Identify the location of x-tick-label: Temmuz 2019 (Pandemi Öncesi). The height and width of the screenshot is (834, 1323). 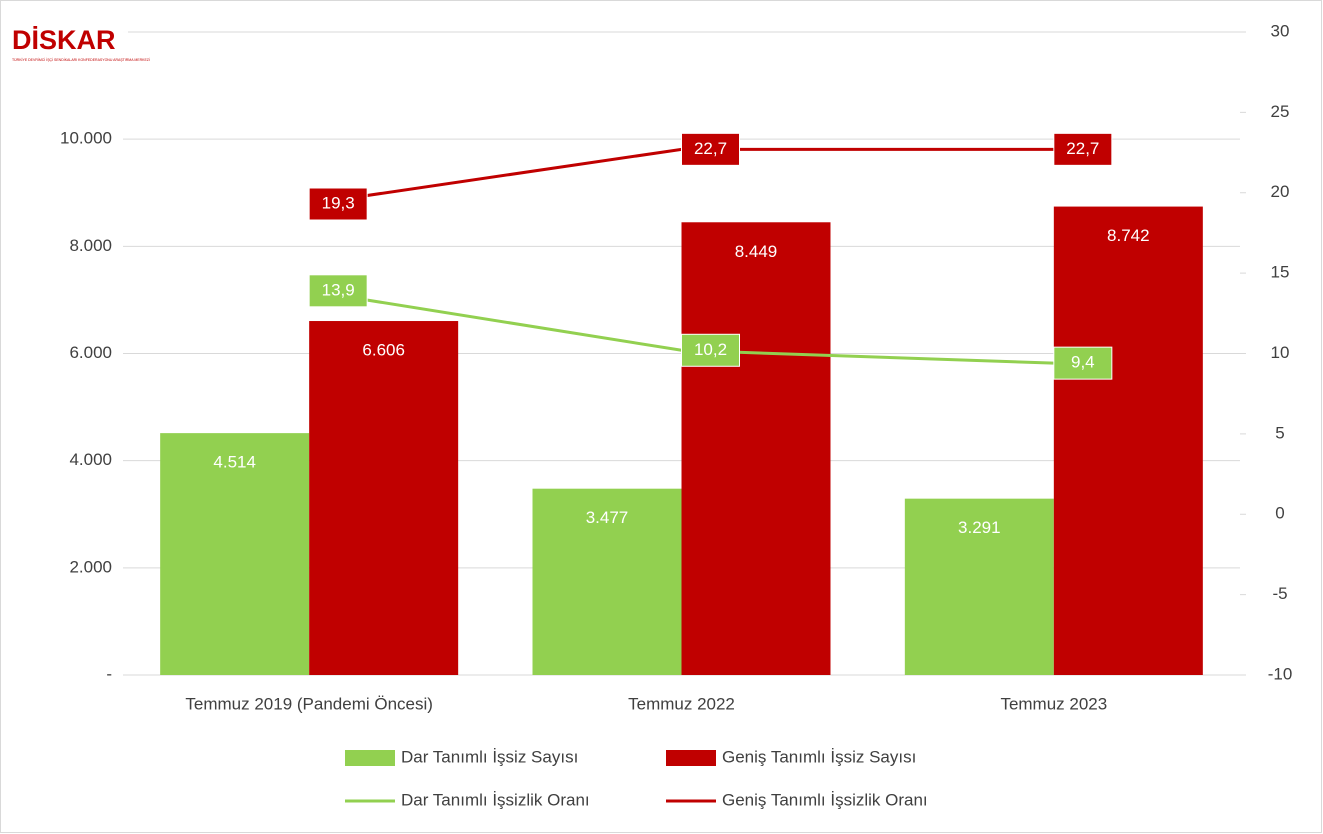
(309, 703).